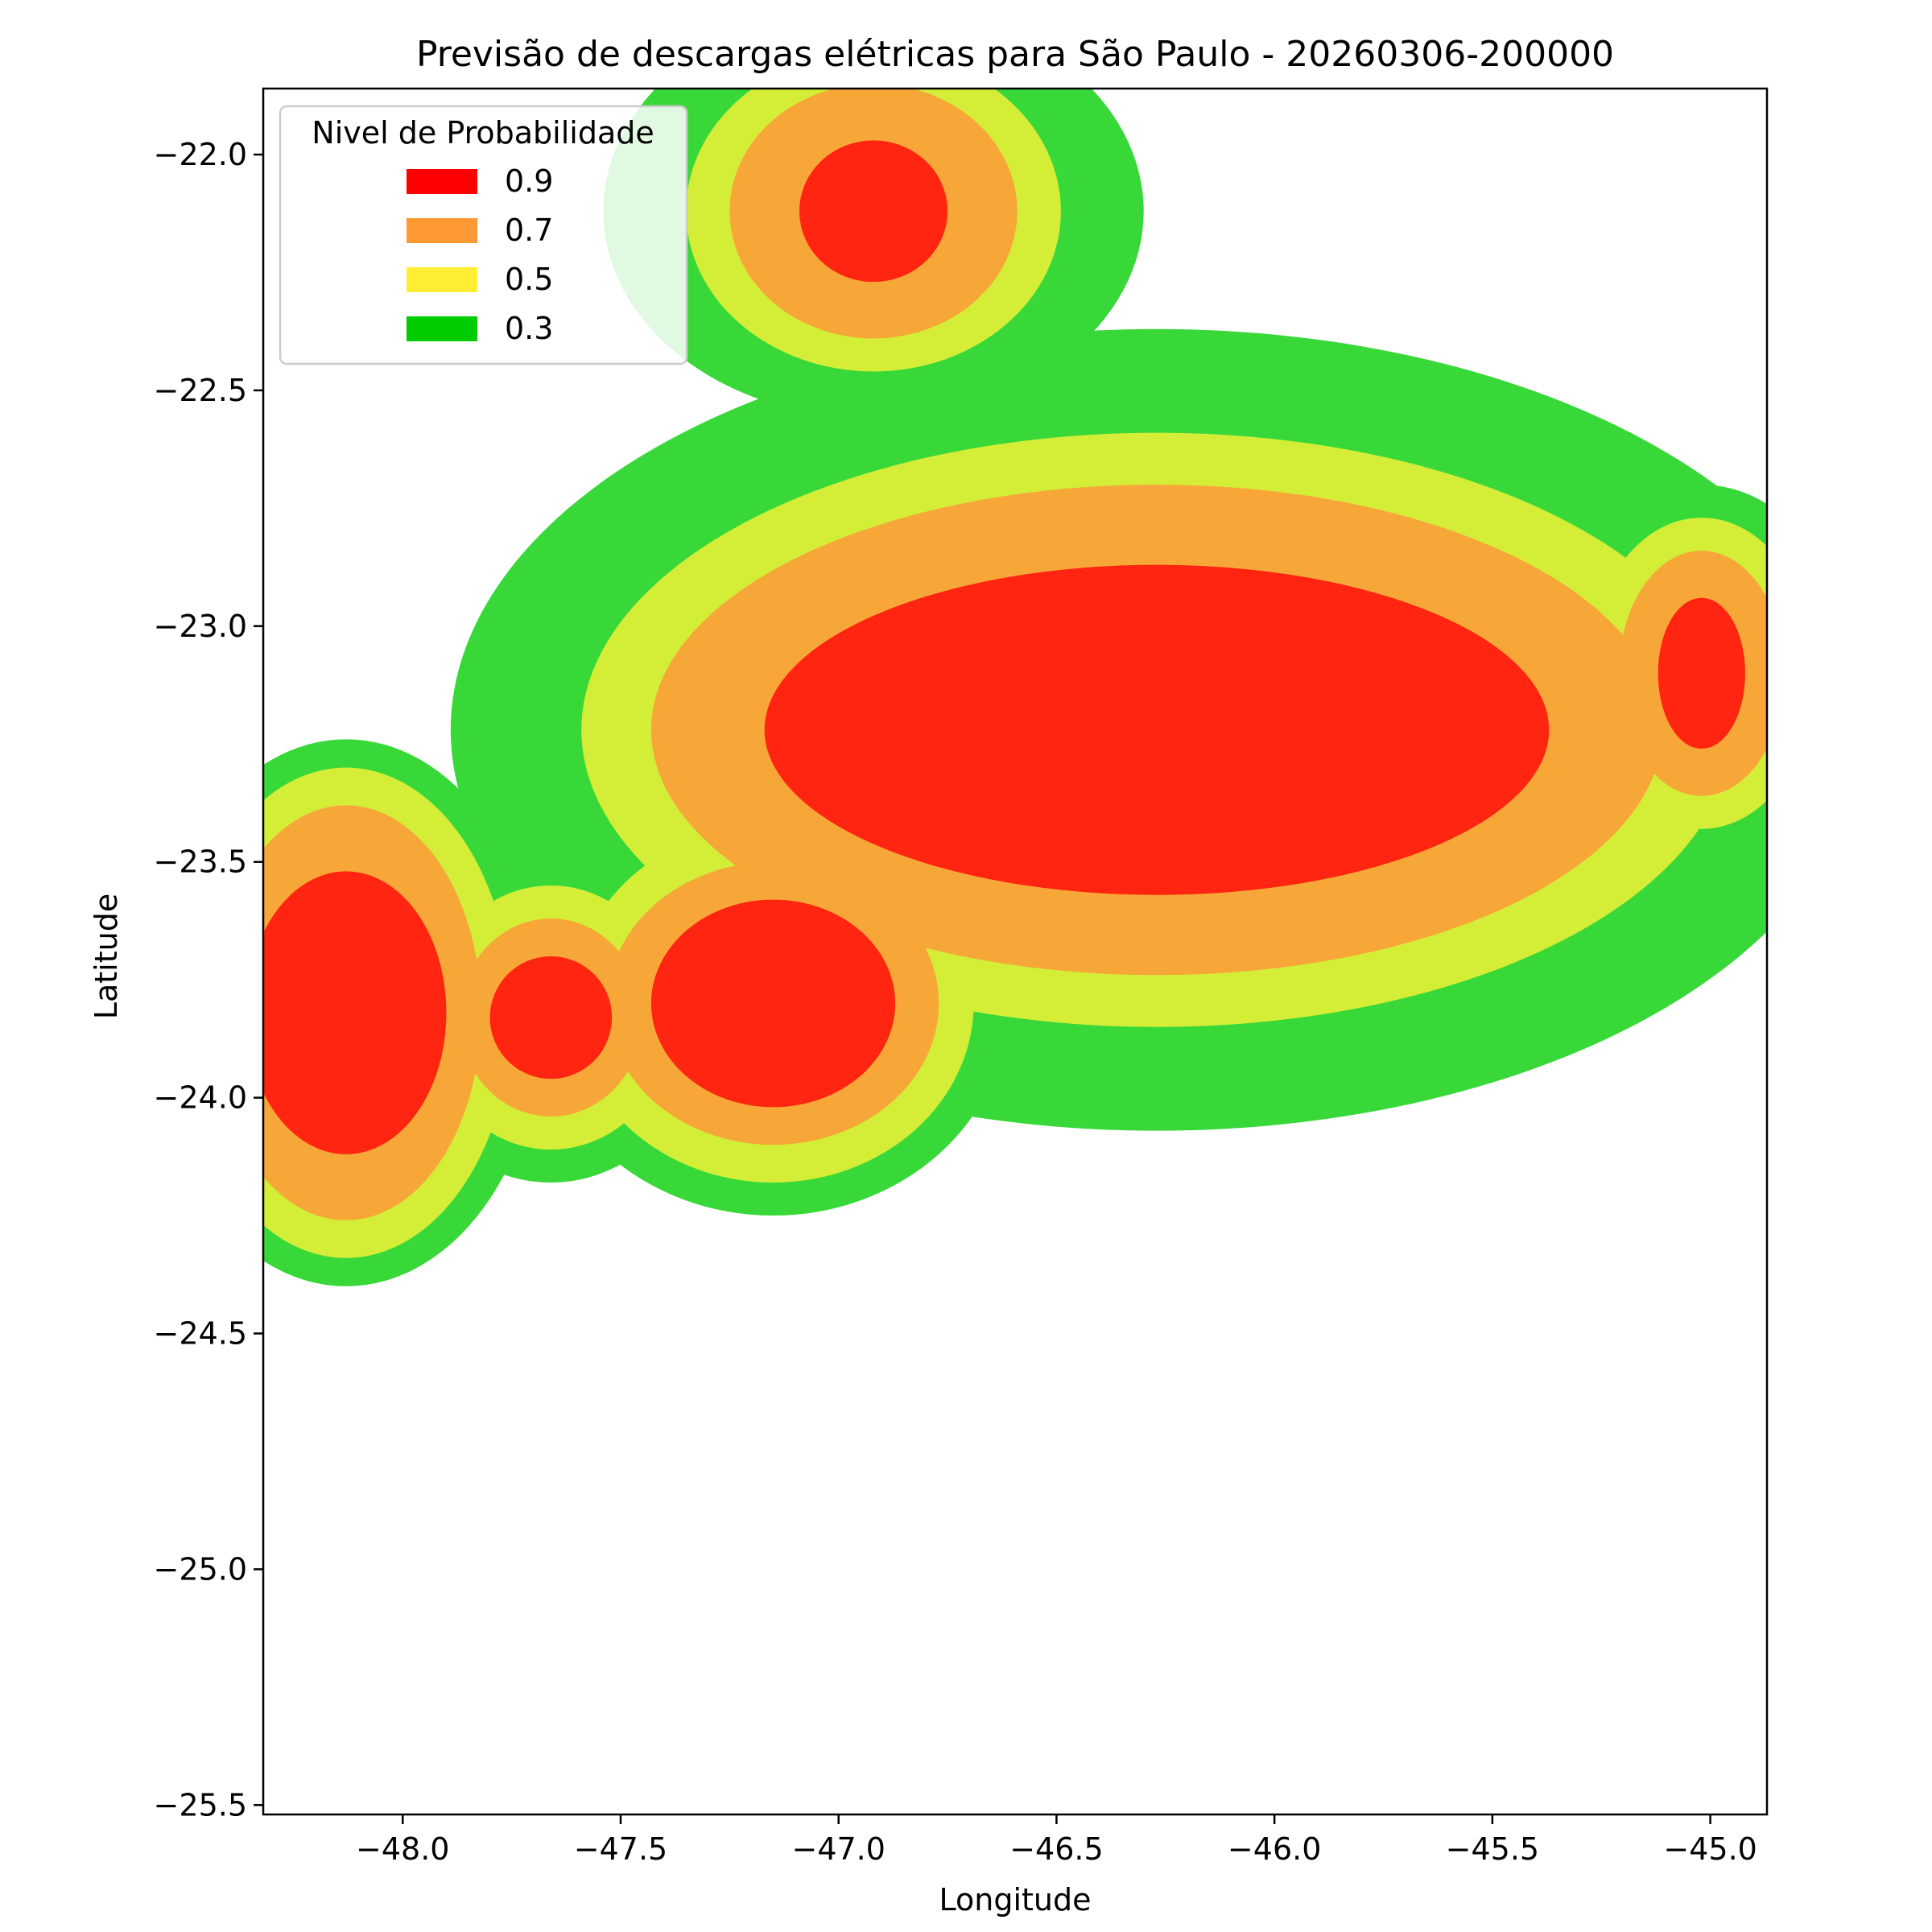 The width and height of the screenshot is (1932, 1932). I want to click on x-tick-label: −46.0, so click(1274, 1849).